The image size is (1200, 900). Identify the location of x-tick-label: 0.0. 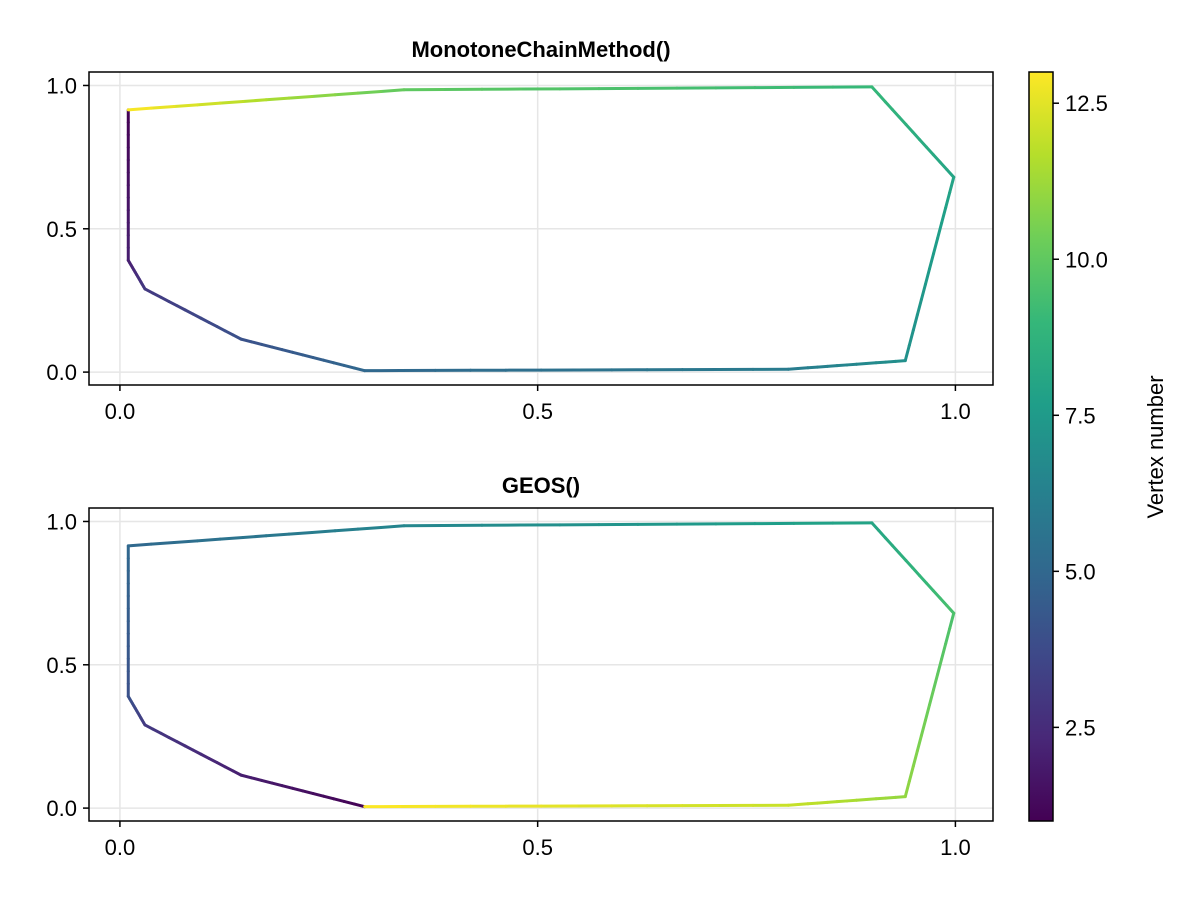
(120, 847).